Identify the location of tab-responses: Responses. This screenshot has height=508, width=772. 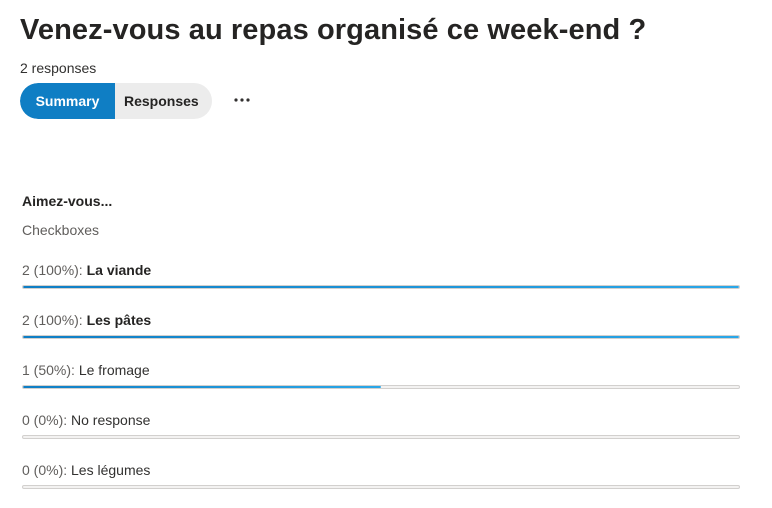
(161, 101).